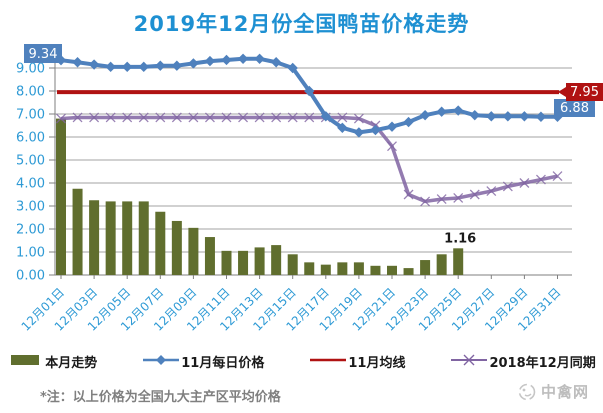  I want to click on label-day1-price-box, so click(43, 53).